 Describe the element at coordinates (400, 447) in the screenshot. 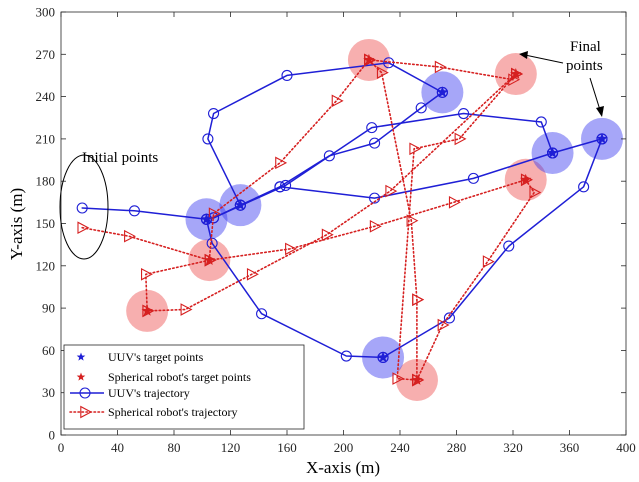

I see `x-tick-label: 240` at that location.